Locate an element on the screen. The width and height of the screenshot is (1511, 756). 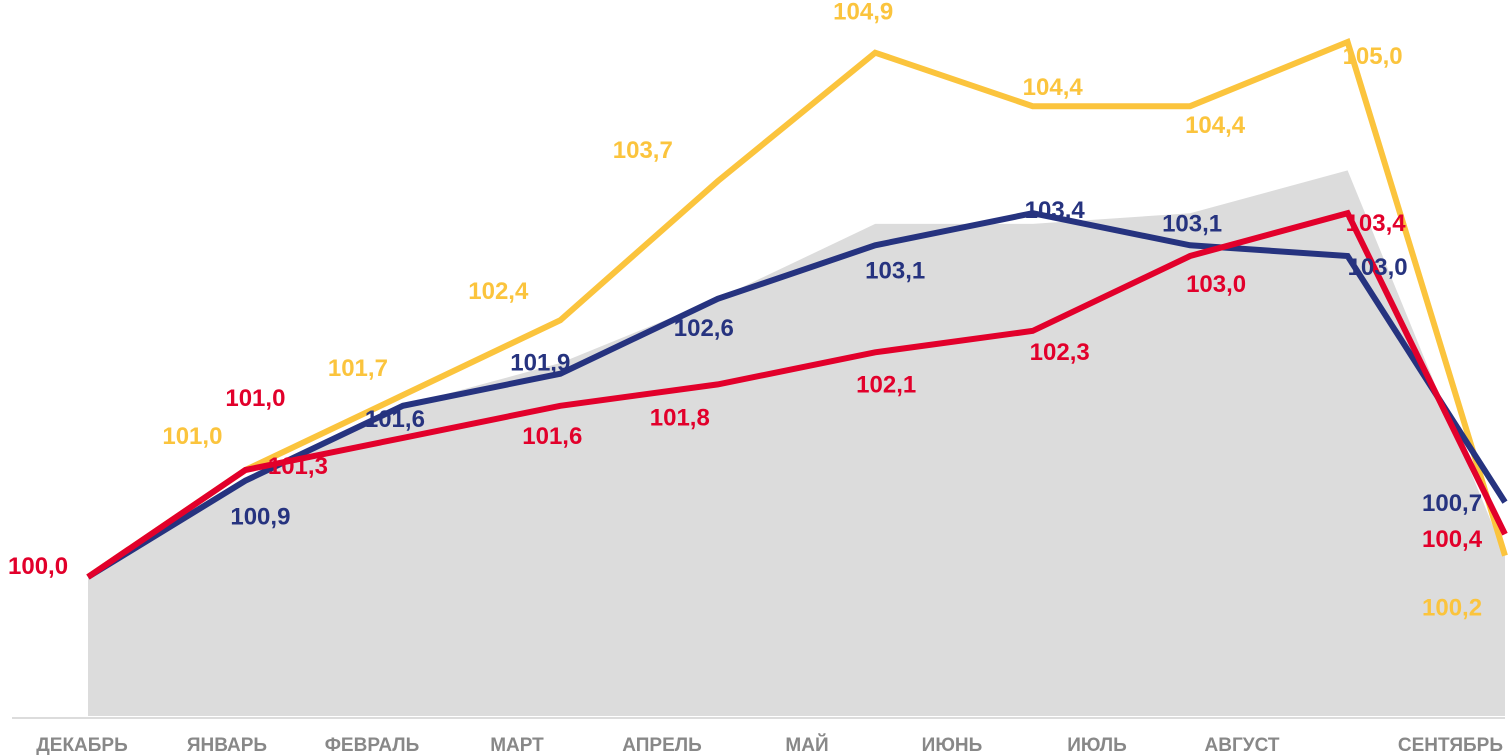
x-tick-label: СЕНТЯБРЬ is located at coordinates (1450, 745).